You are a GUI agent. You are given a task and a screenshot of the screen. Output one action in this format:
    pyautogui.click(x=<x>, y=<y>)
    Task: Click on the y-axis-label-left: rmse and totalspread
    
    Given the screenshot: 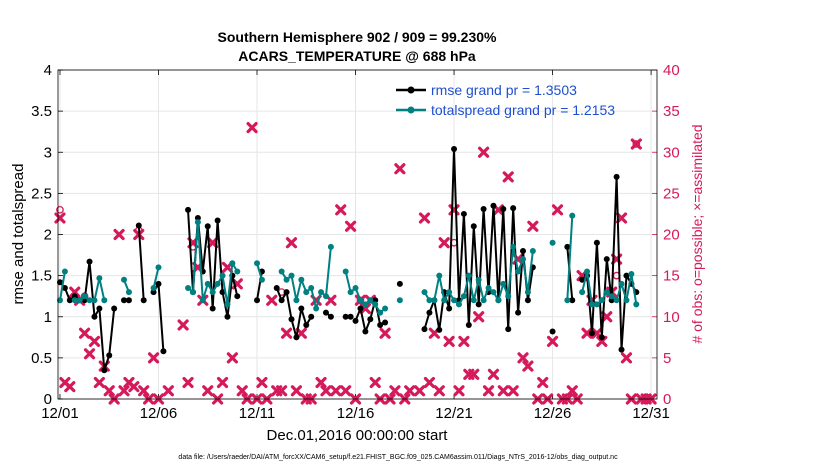 What is the action you would take?
    pyautogui.click(x=18, y=234)
    